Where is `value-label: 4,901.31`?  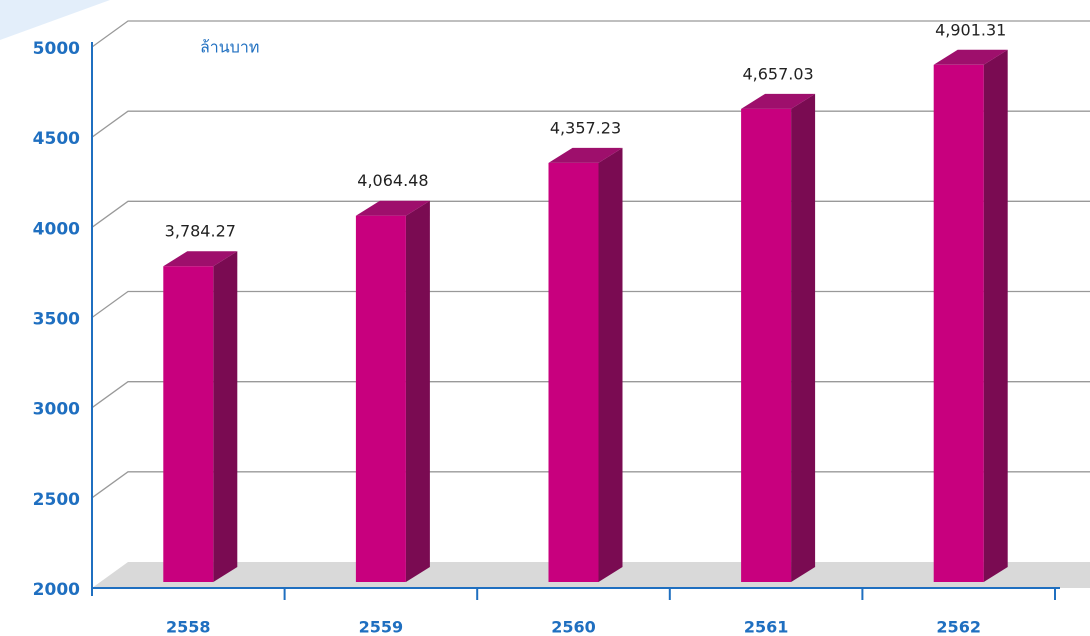 value-label: 4,901.31 is located at coordinates (970, 29).